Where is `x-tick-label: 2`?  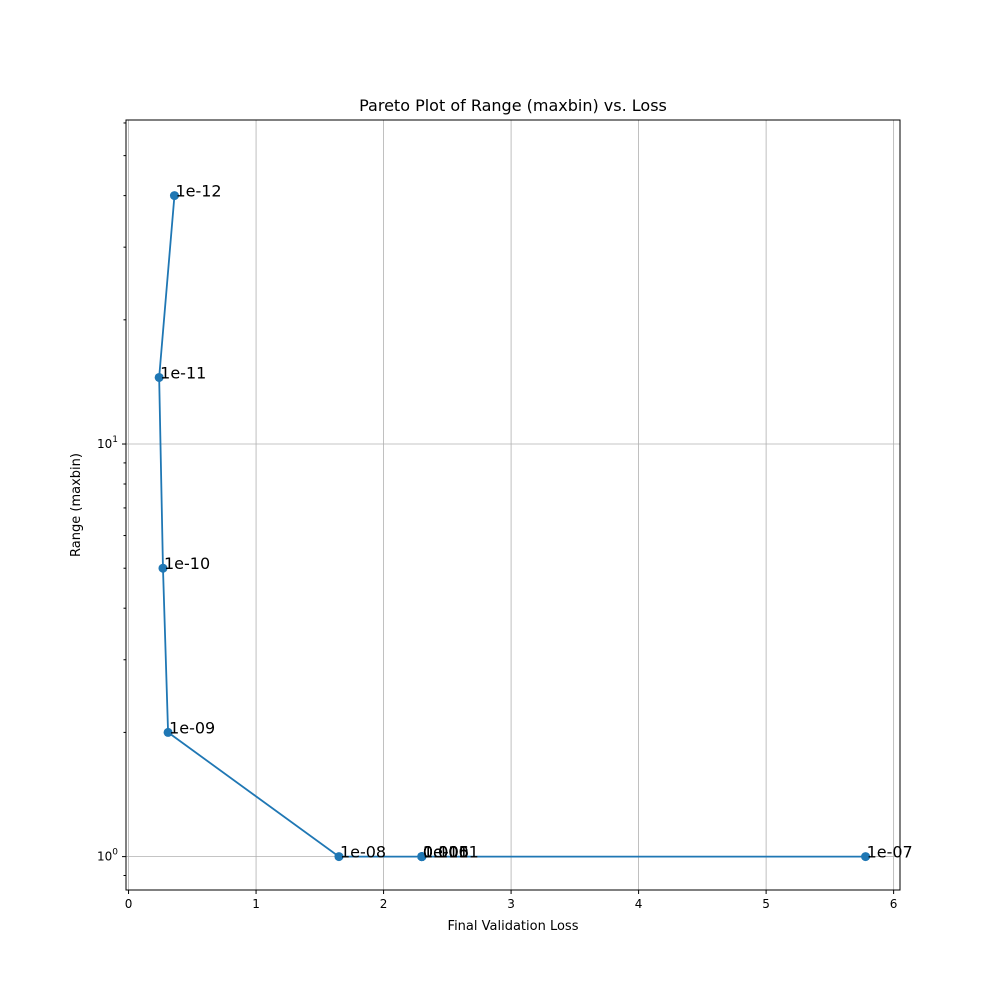 x-tick-label: 2 is located at coordinates (384, 904).